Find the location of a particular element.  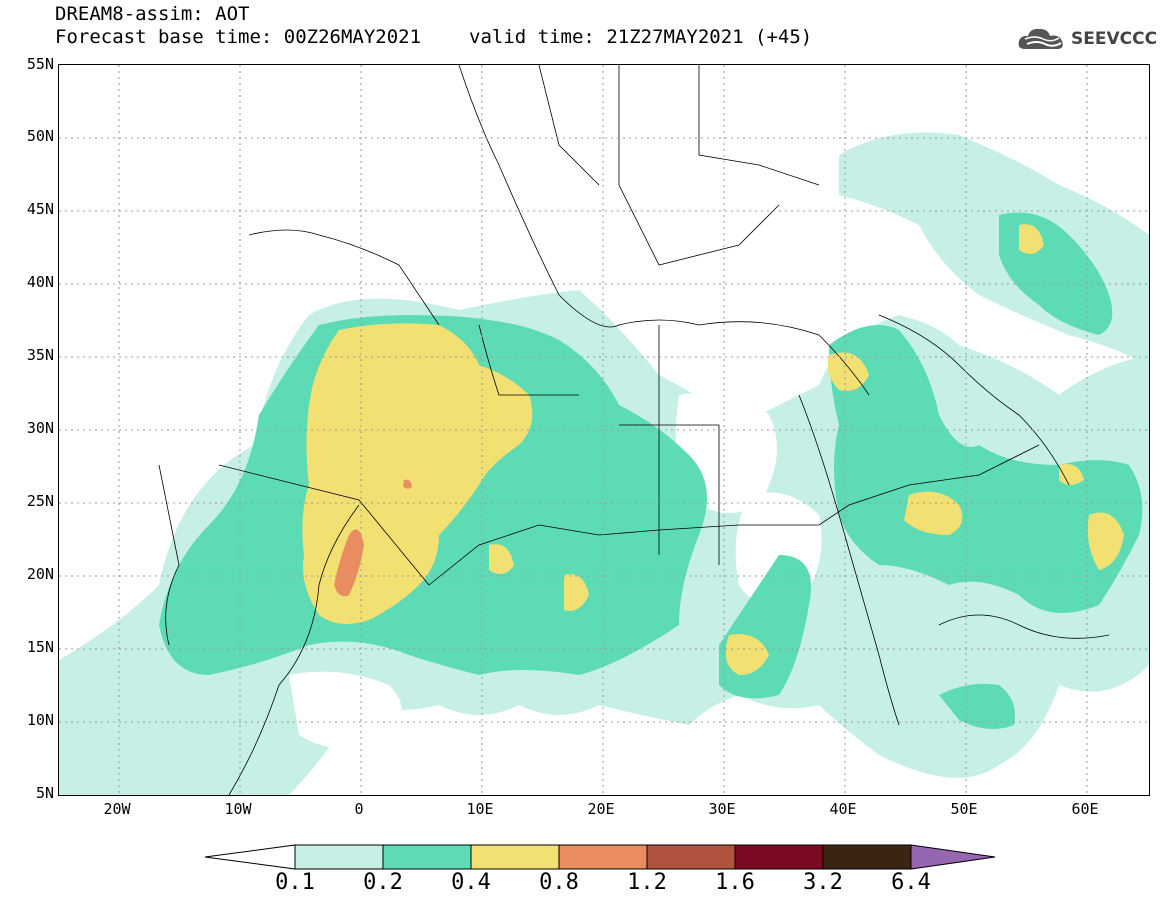

colorbar-label: 0.8 is located at coordinates (559, 882).